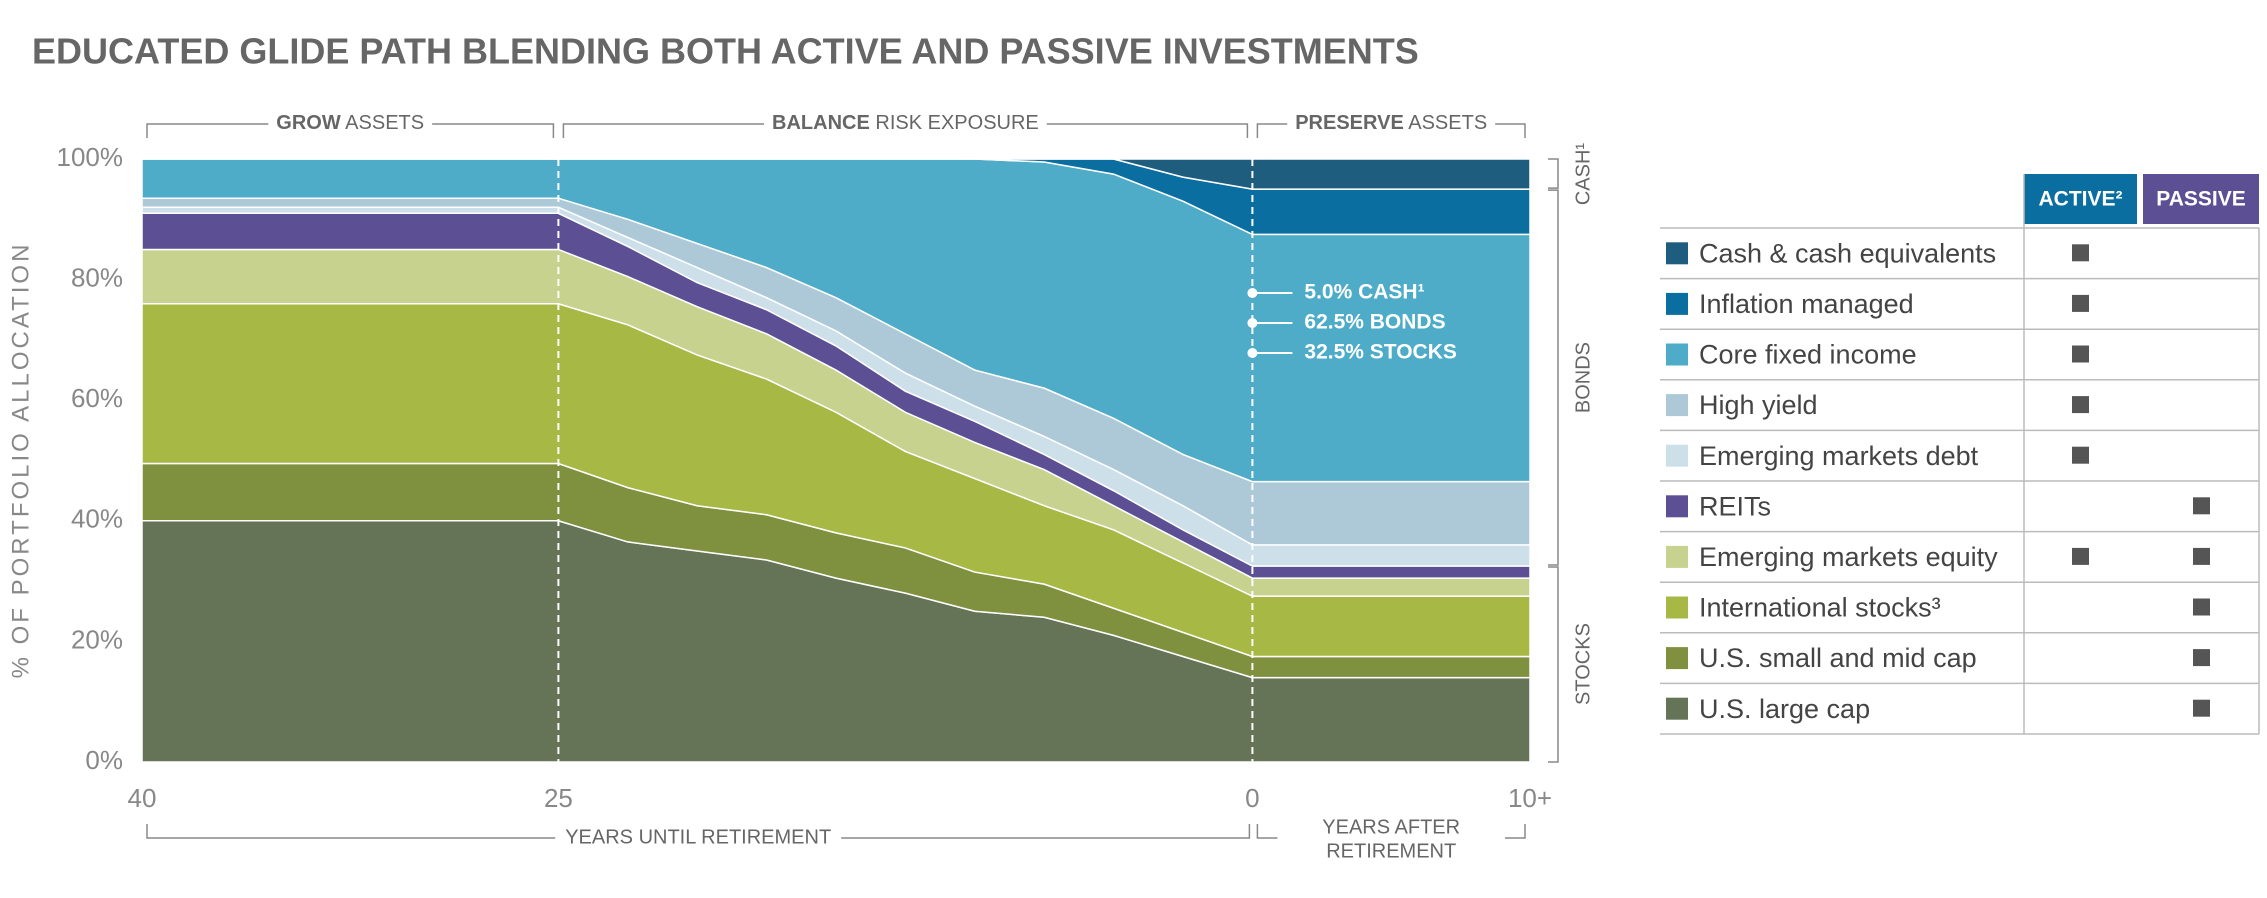 This screenshot has height=898, width=2267. What do you see at coordinates (1839, 456) in the screenshot?
I see `legend-label: Emerging markets debt` at bounding box center [1839, 456].